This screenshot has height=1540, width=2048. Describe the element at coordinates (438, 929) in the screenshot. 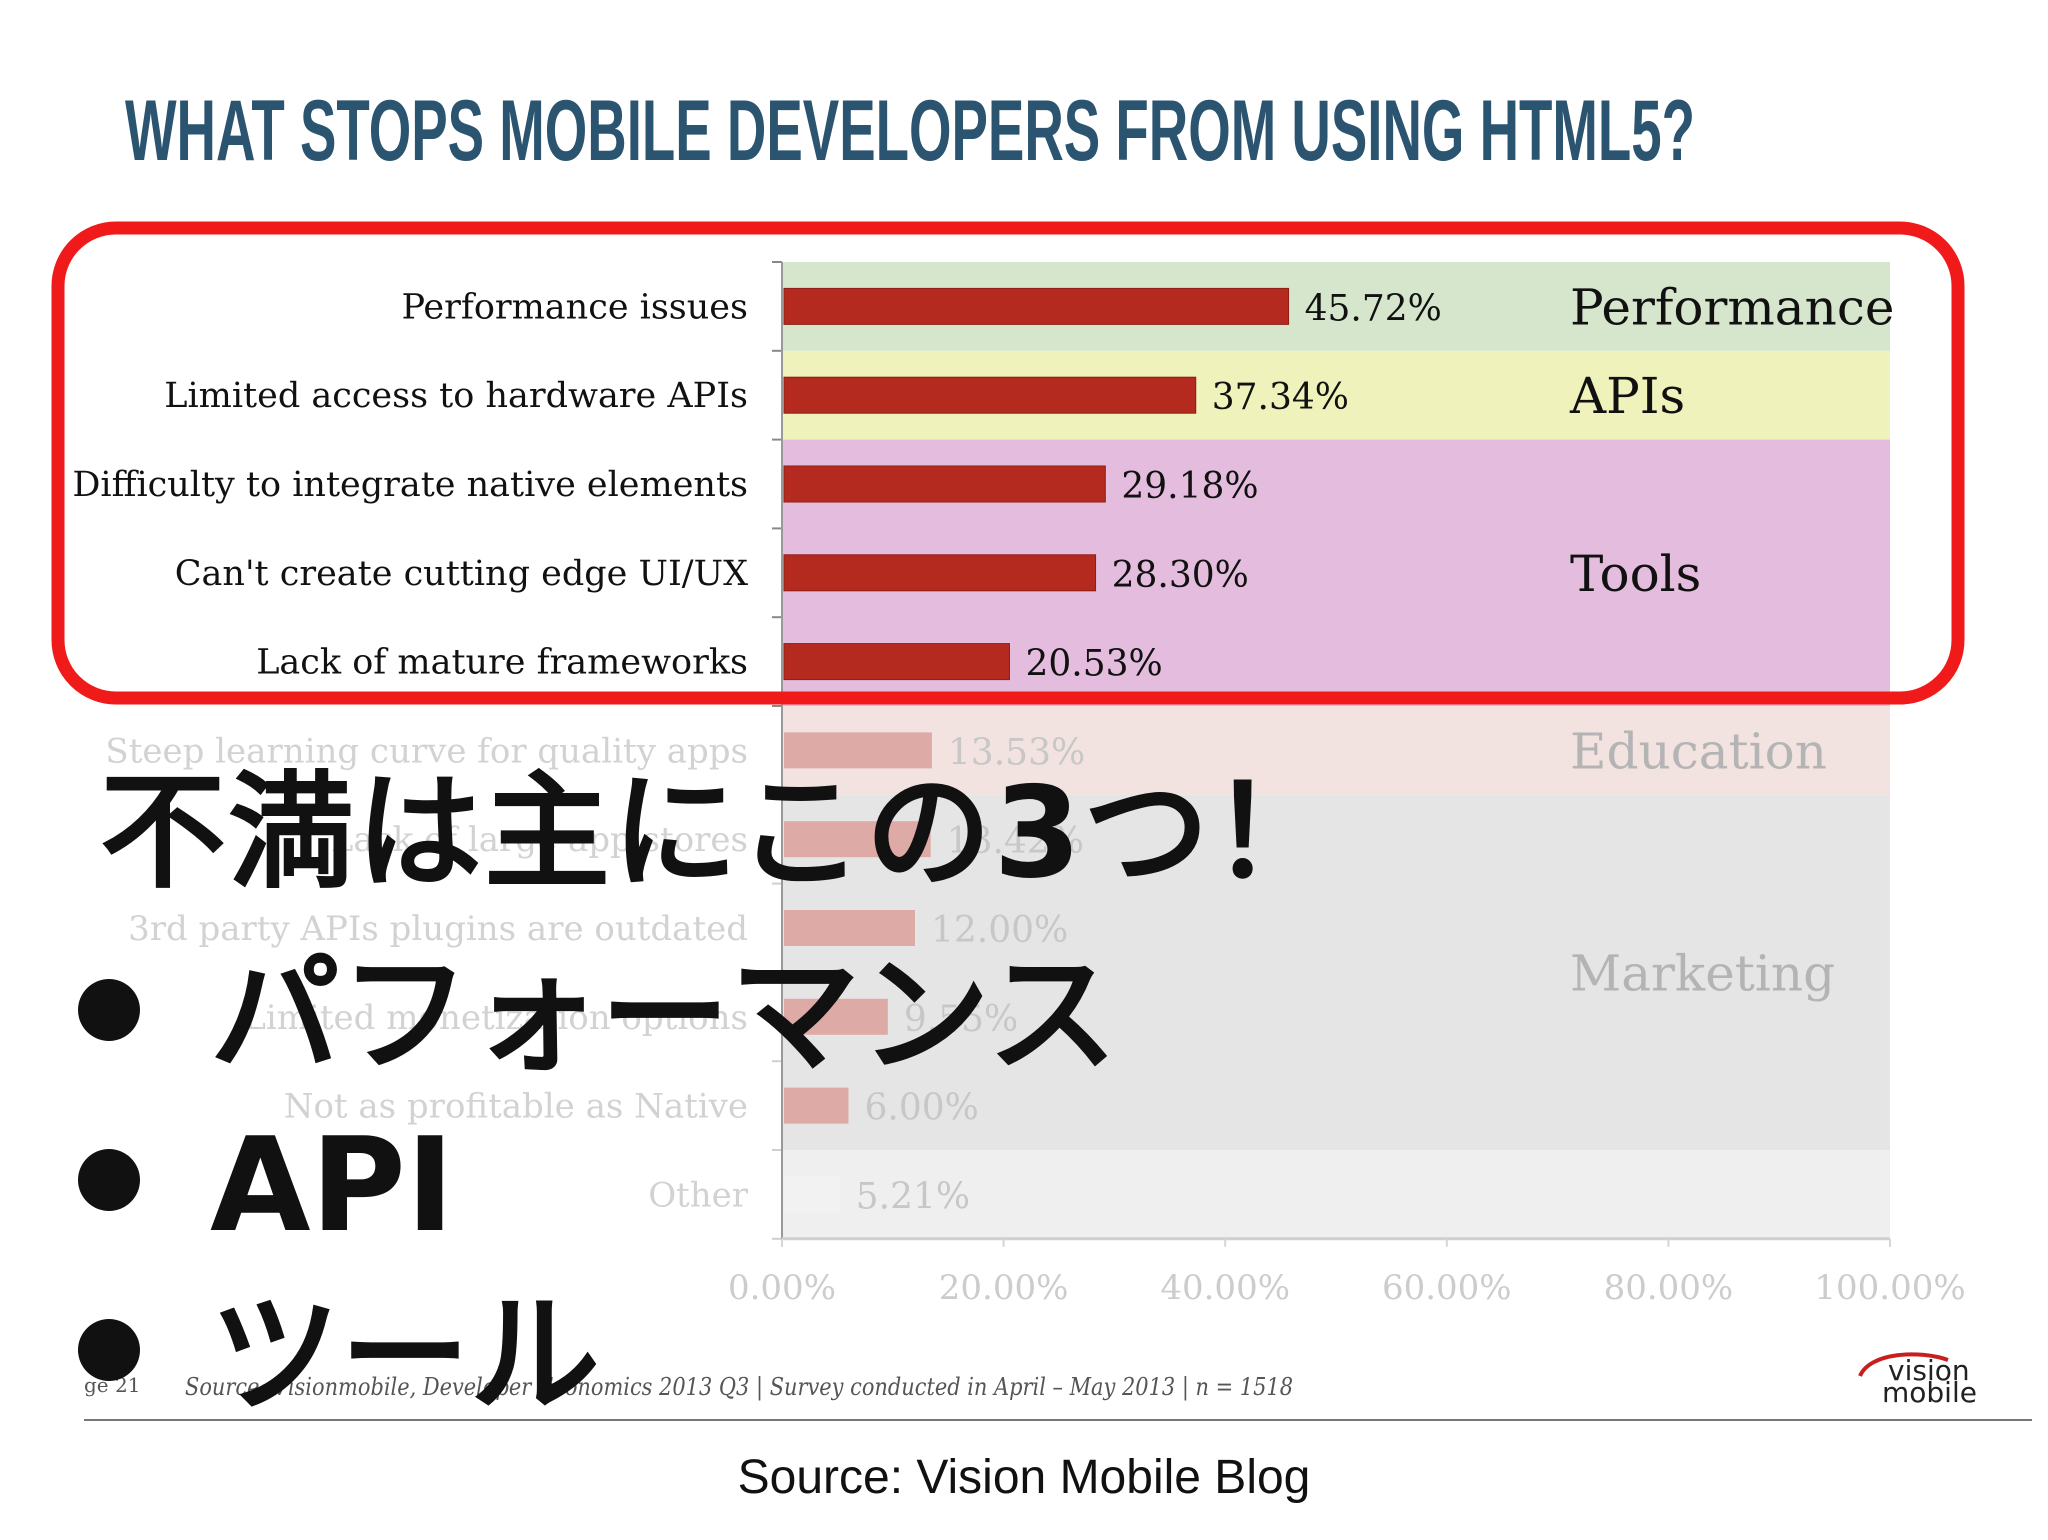

I see `category-label: 3rd party APIs plugins are outdated` at that location.